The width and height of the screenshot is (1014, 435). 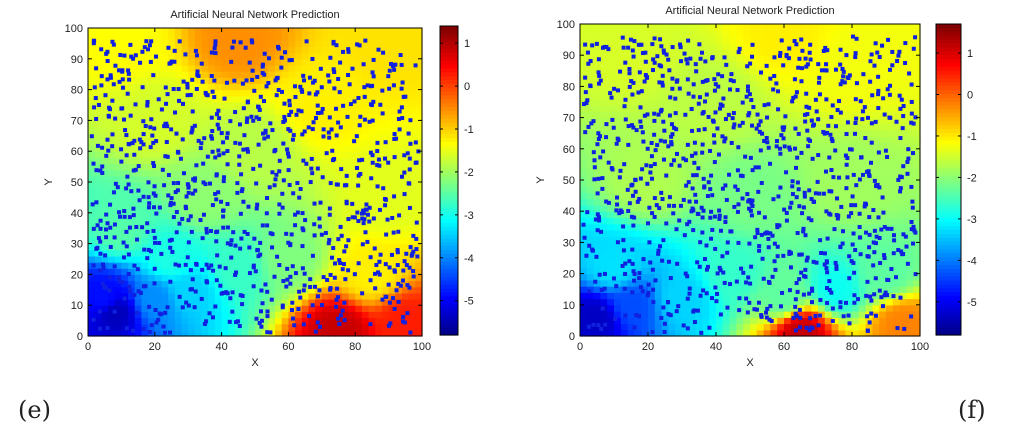 What do you see at coordinates (467, 44) in the screenshot?
I see `colorbar-tick-label: 1` at bounding box center [467, 44].